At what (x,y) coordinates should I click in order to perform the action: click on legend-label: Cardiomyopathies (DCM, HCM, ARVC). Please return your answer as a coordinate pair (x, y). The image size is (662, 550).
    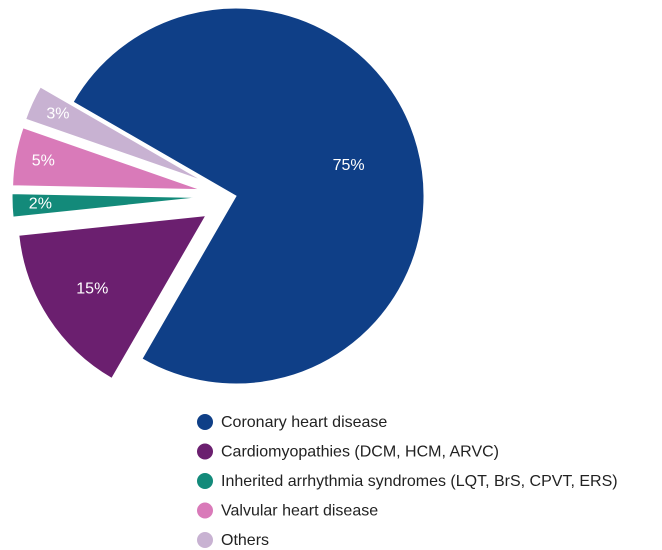
    Looking at the image, I should click on (360, 452).